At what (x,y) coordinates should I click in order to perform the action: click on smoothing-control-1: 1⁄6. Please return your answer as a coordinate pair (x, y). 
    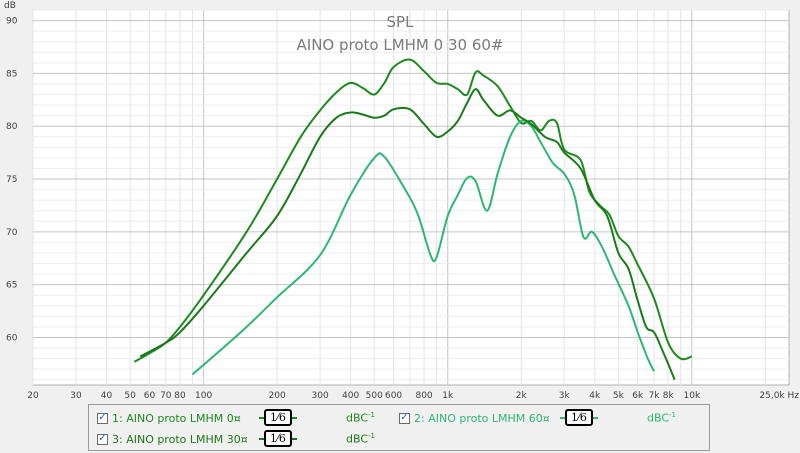
    Looking at the image, I should click on (278, 417).